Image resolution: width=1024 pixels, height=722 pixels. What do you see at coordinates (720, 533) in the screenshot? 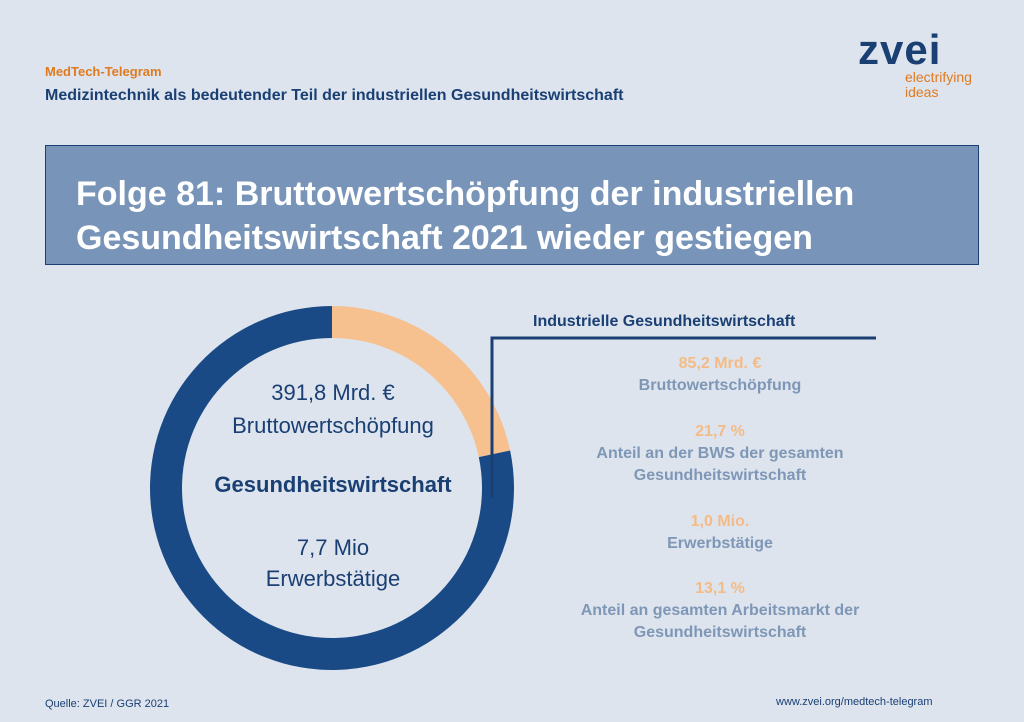
I see `stat-item: 1,0 Mio. Erwerbstätige` at bounding box center [720, 533].